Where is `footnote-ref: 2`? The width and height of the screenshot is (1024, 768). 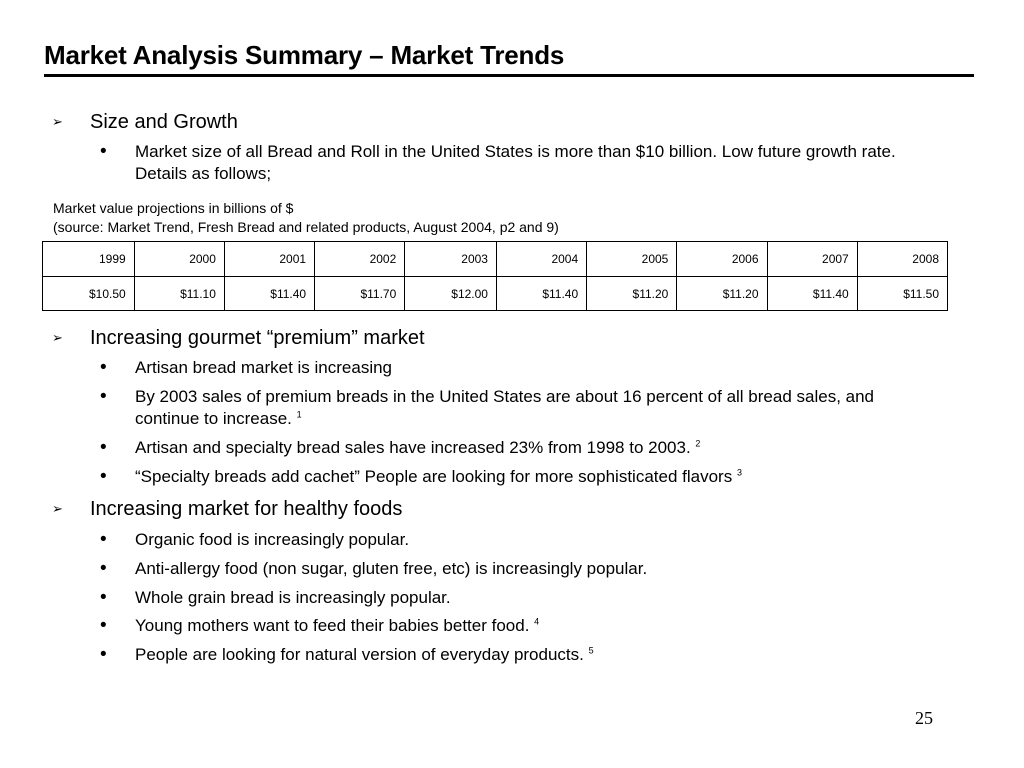 footnote-ref: 2 is located at coordinates (698, 443).